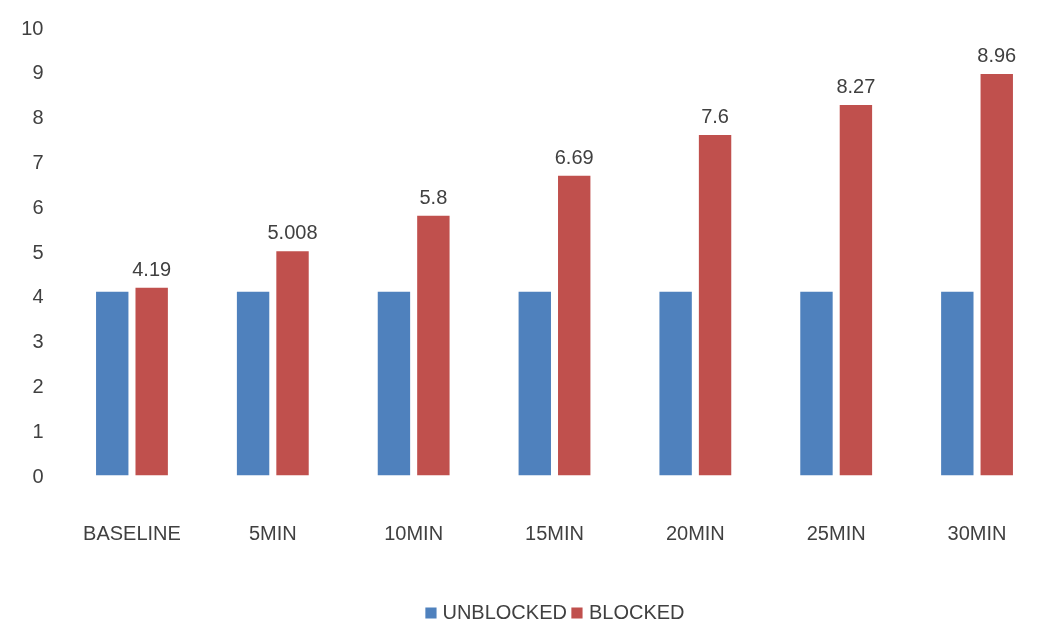 Image resolution: width=1064 pixels, height=642 pixels. I want to click on x-tick-label: 10MIN, so click(414, 532).